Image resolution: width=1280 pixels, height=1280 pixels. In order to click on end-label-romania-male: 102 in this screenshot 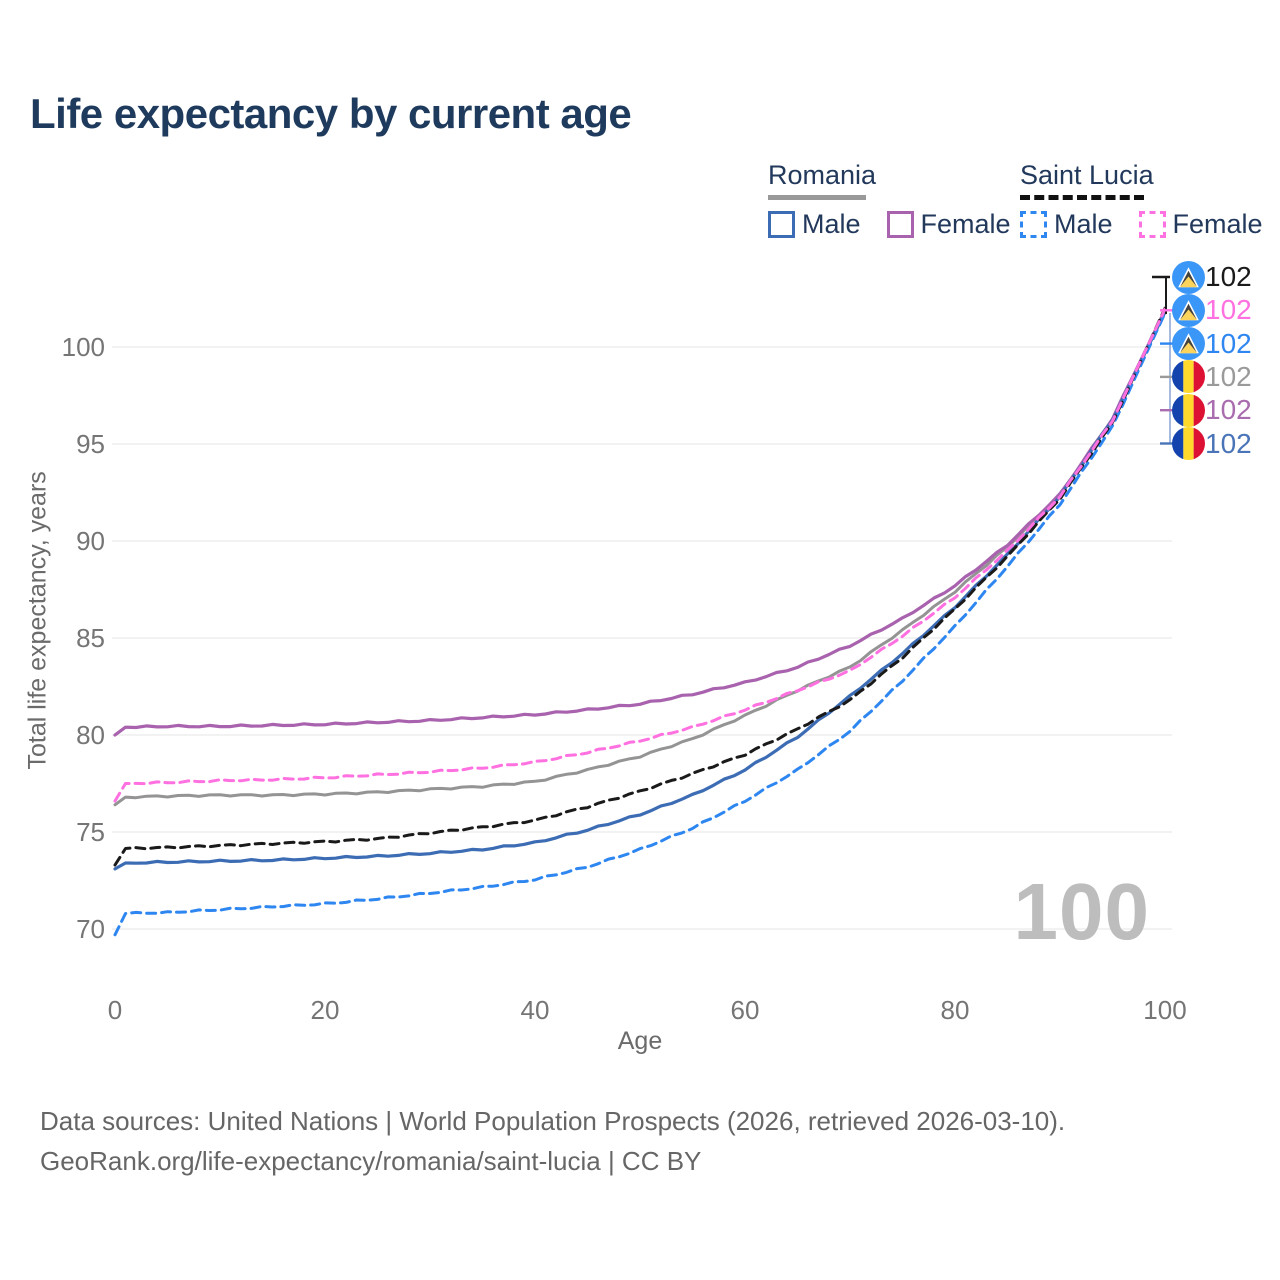, I will do `click(1212, 444)`.